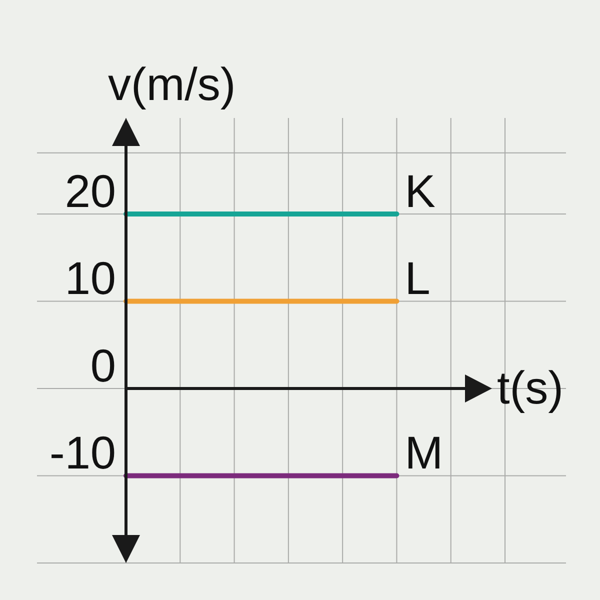 Image resolution: width=600 pixels, height=600 pixels. What do you see at coordinates (530, 387) in the screenshot?
I see `x-axis-title: t(s)` at bounding box center [530, 387].